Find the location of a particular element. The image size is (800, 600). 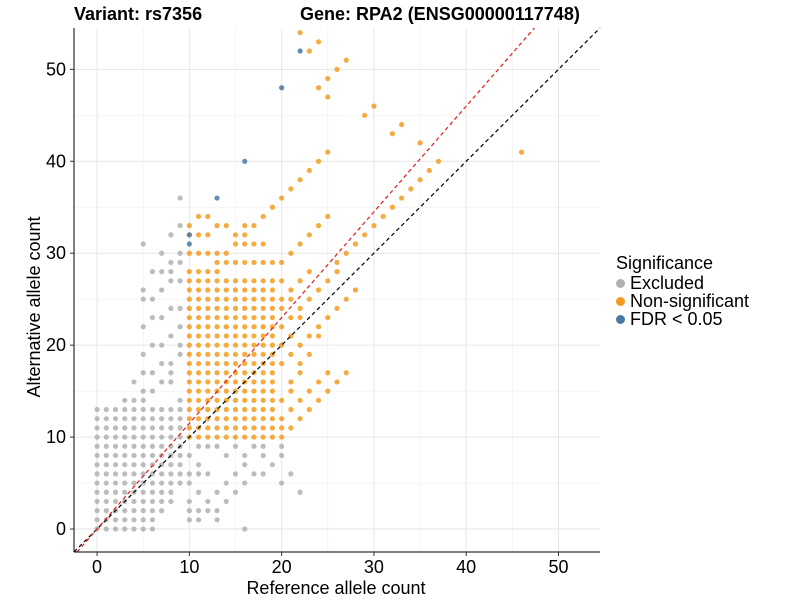

x-tick-label: 50 is located at coordinates (558, 567).